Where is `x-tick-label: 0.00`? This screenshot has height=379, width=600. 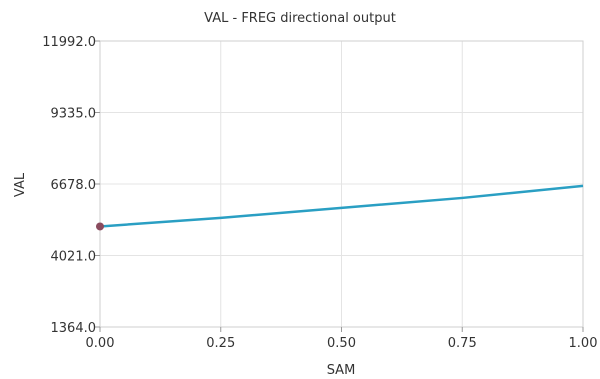 x-tick-label: 0.00 is located at coordinates (100, 343).